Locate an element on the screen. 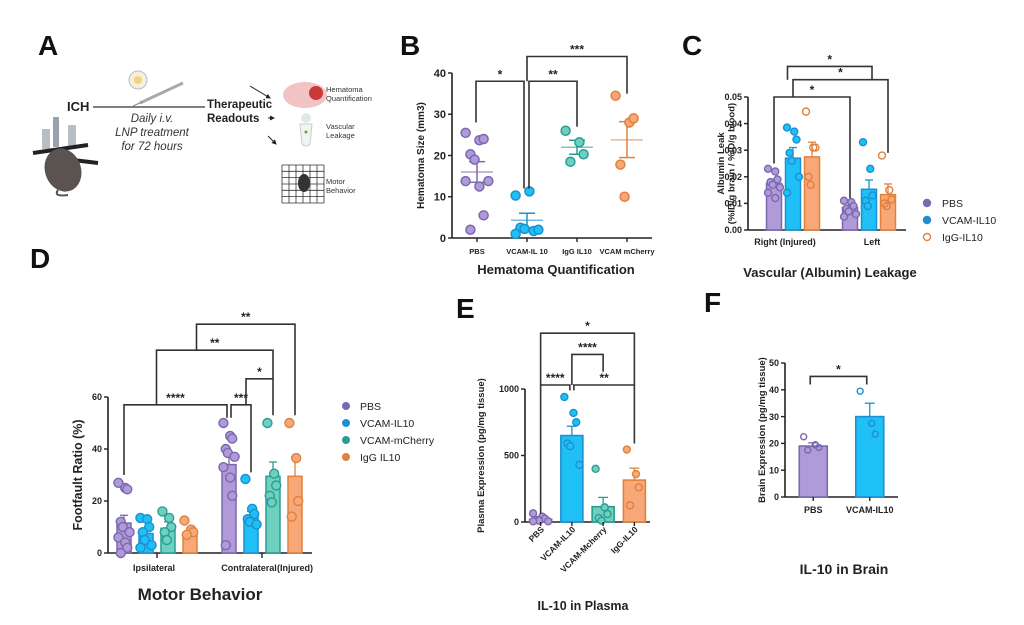  c-legend-label: IgG-IL10 is located at coordinates (962, 238).